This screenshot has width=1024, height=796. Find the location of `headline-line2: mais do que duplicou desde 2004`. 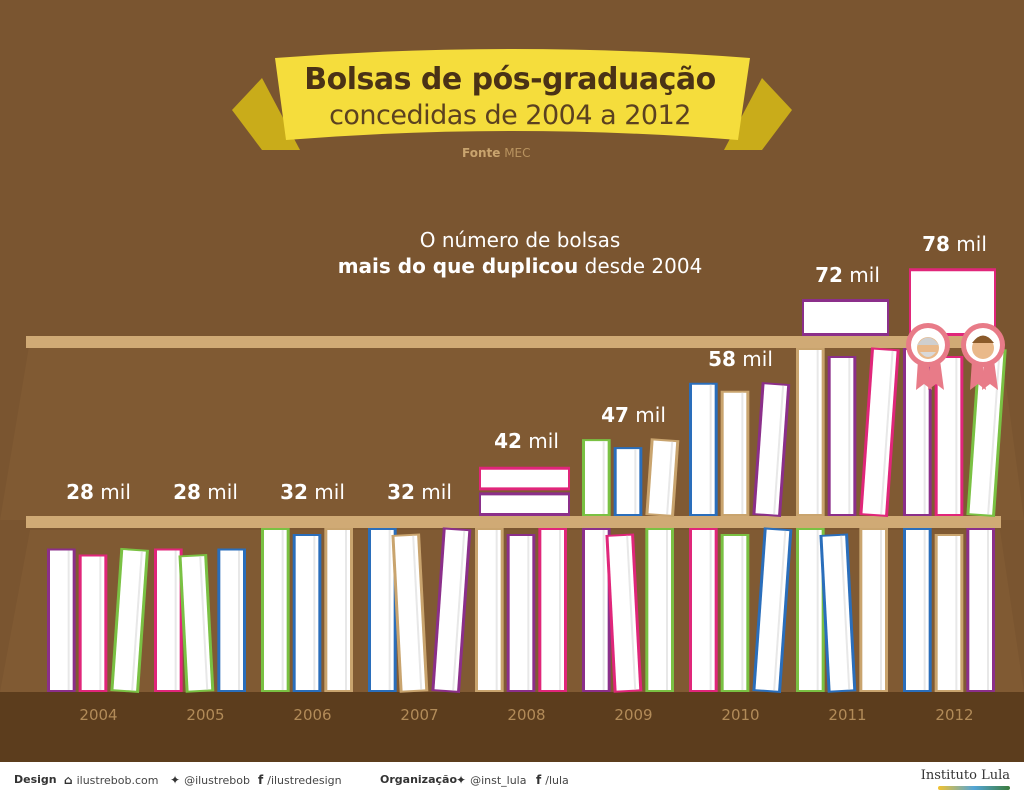

headline-line2: mais do que duplicou desde 2004 is located at coordinates (520, 266).